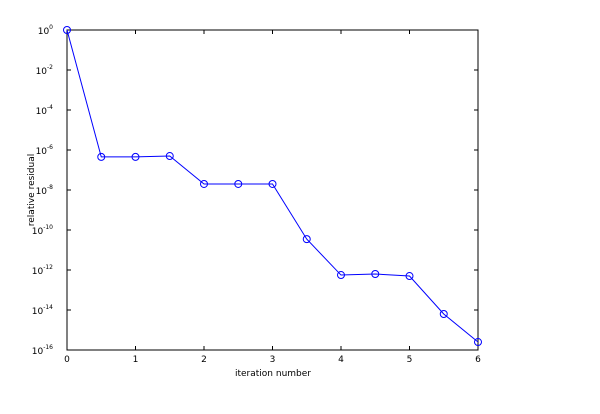 The image size is (600, 414). I want to click on y-axis-label: relative residual, so click(32, 190).